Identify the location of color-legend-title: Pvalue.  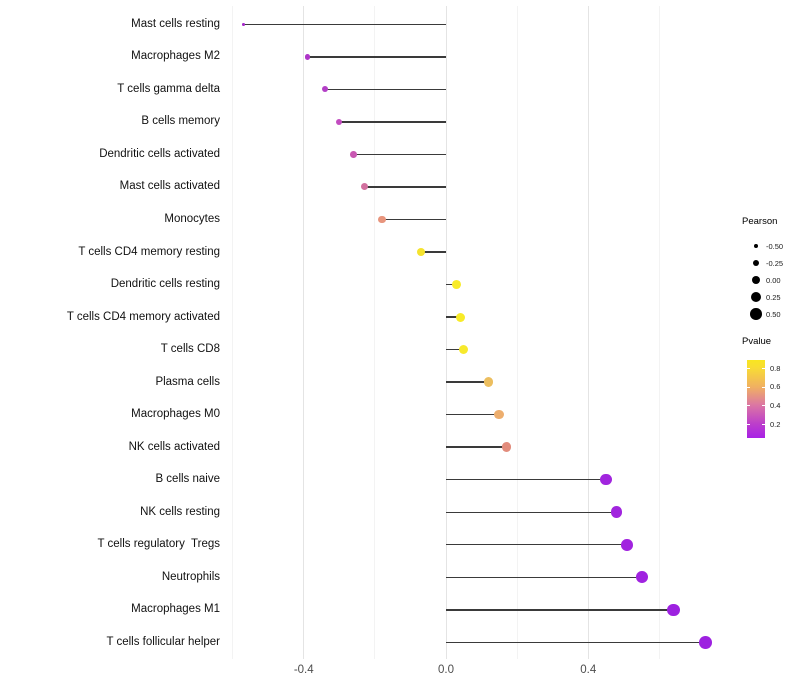
(757, 341).